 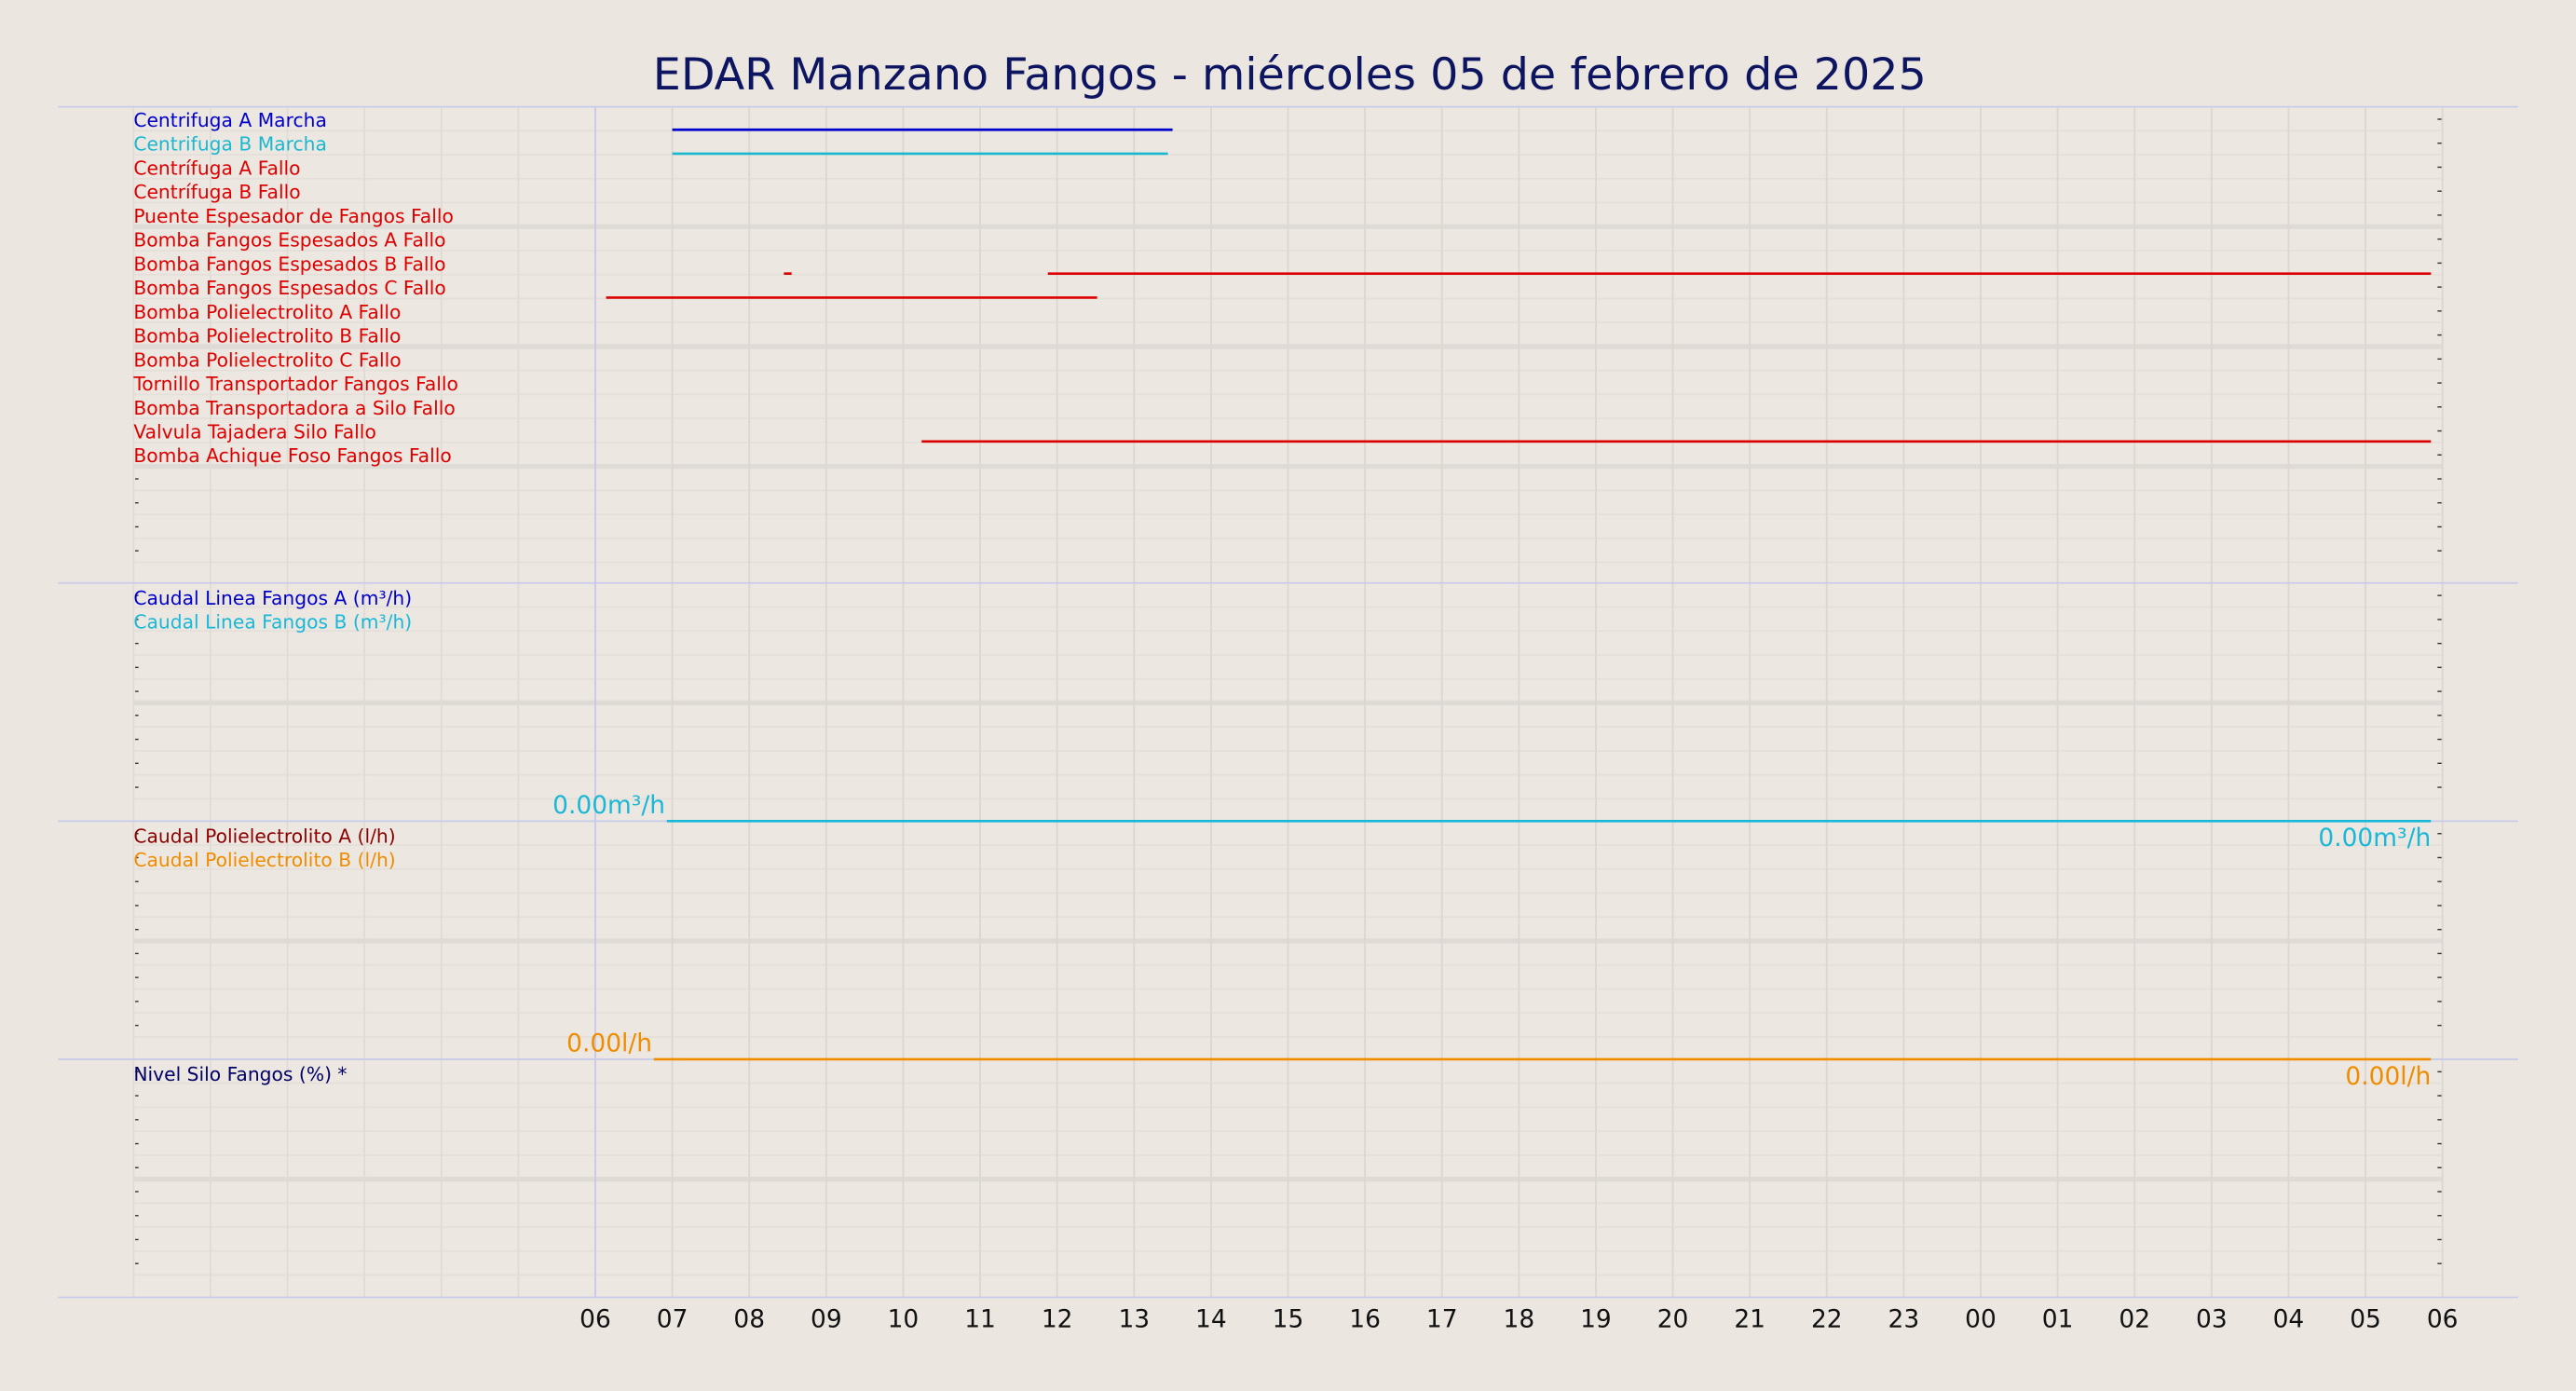 What do you see at coordinates (1827, 1319) in the screenshot?
I see `x-tick-label: 22` at bounding box center [1827, 1319].